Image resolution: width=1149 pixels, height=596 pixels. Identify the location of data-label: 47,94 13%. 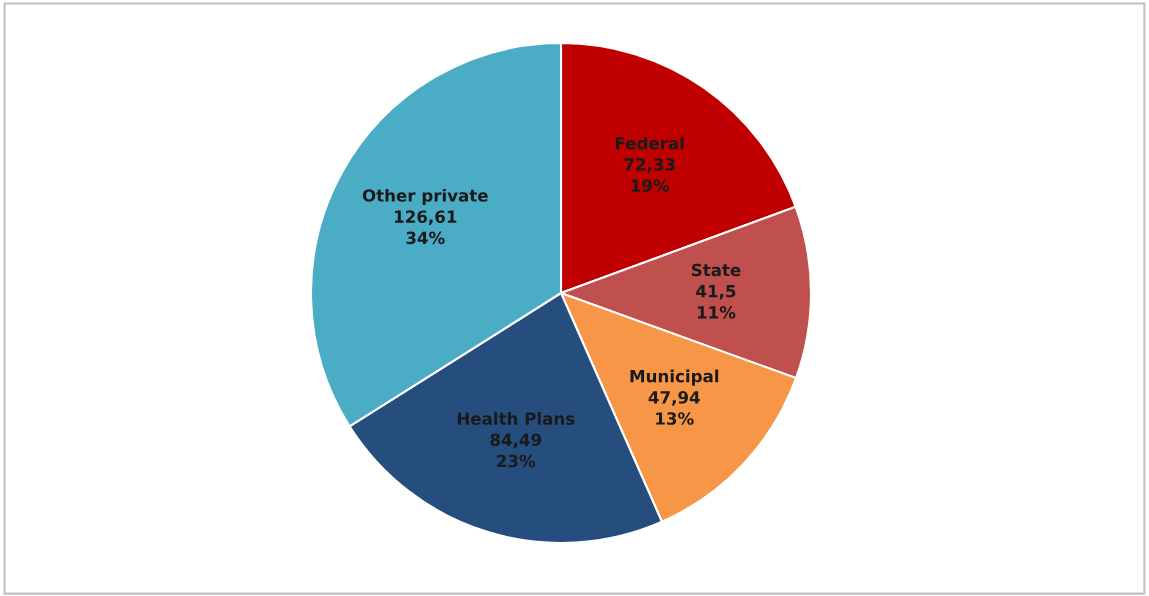
(674, 408).